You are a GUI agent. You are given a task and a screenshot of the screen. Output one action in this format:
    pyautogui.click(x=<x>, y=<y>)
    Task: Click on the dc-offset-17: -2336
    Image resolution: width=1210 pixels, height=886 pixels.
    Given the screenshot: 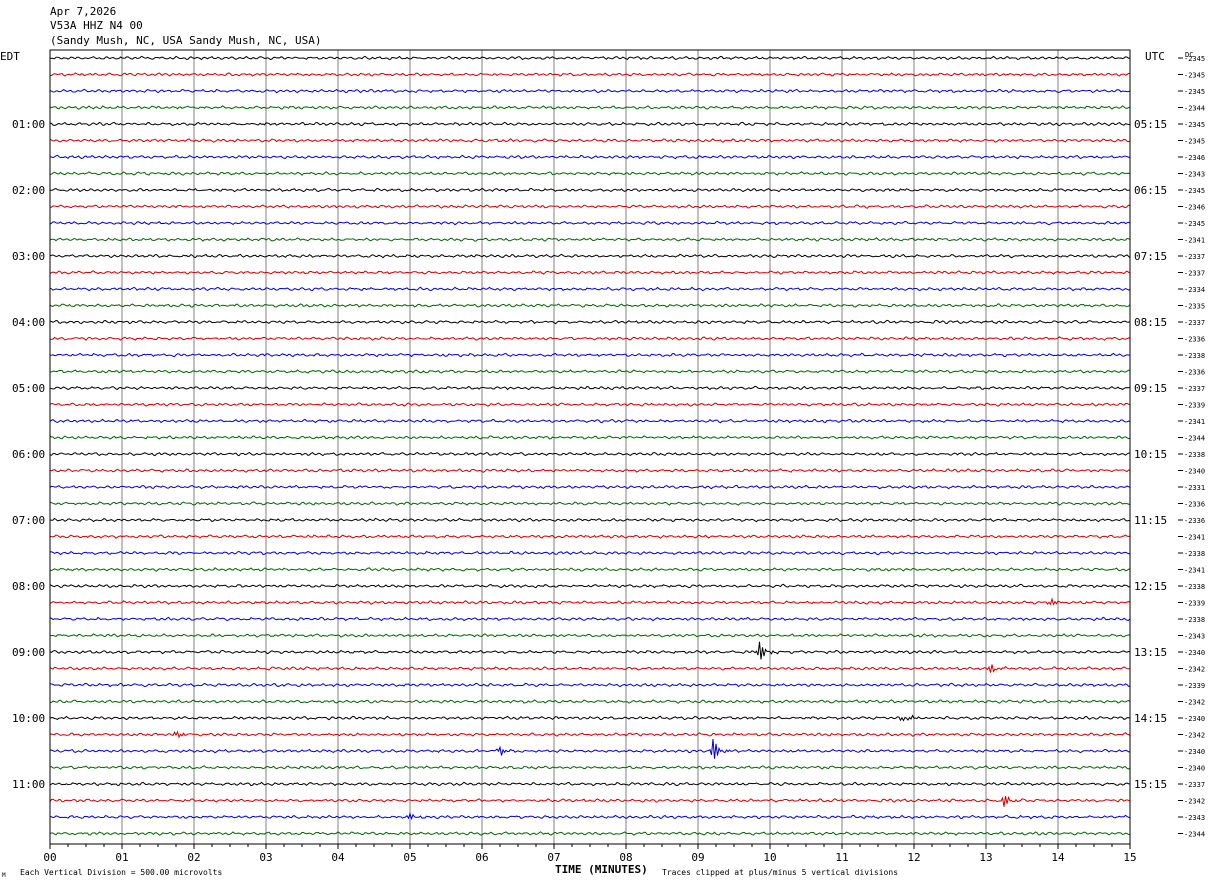 What is the action you would take?
    pyautogui.click(x=1194, y=340)
    